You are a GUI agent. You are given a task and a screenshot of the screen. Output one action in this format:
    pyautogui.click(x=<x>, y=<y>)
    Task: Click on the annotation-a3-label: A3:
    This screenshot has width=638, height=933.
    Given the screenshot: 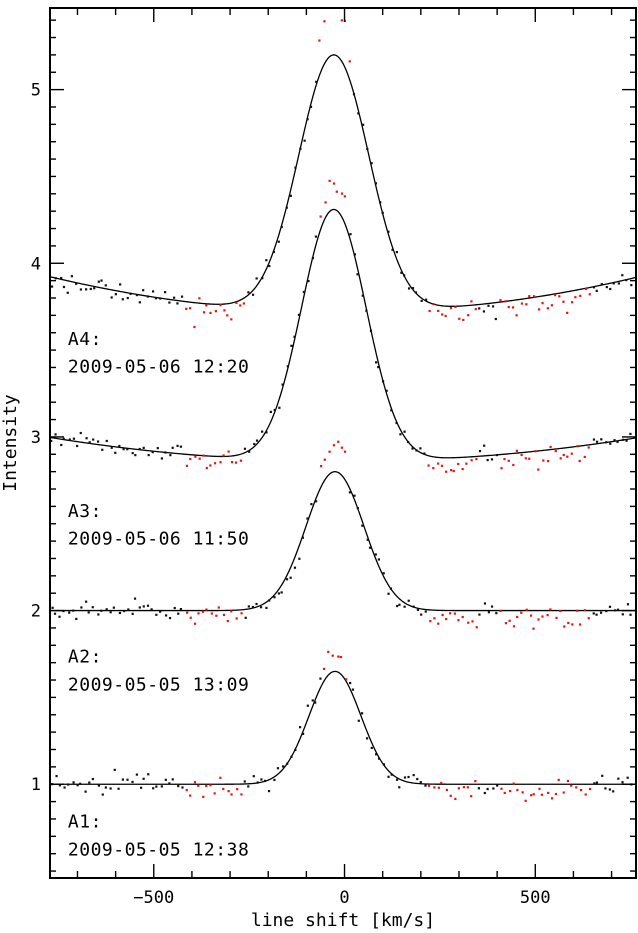 What is the action you would take?
    pyautogui.click(x=85, y=511)
    